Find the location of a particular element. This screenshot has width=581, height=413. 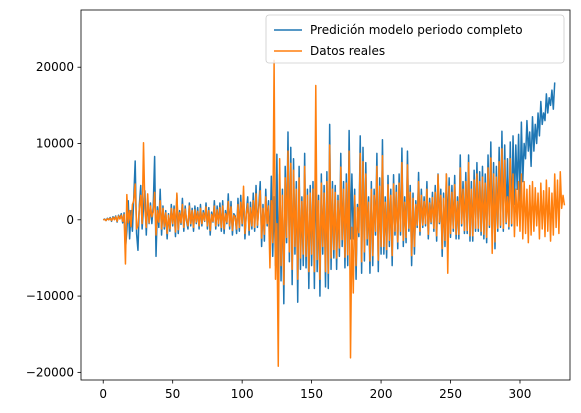

x-tick-label: 50 is located at coordinates (172, 394).